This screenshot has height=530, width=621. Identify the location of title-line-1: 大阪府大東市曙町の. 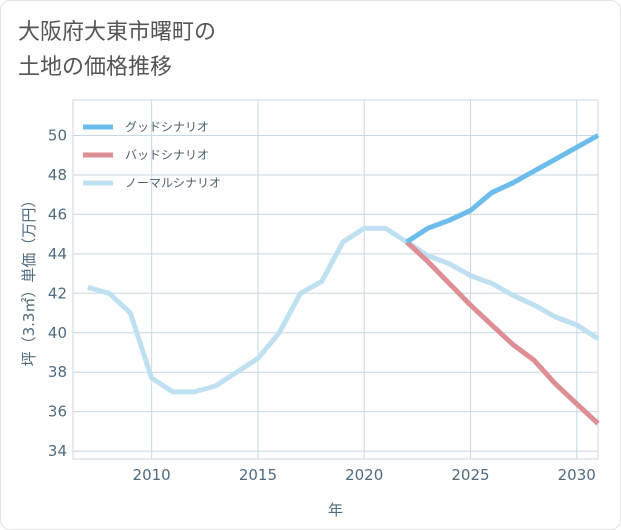
(117, 32).